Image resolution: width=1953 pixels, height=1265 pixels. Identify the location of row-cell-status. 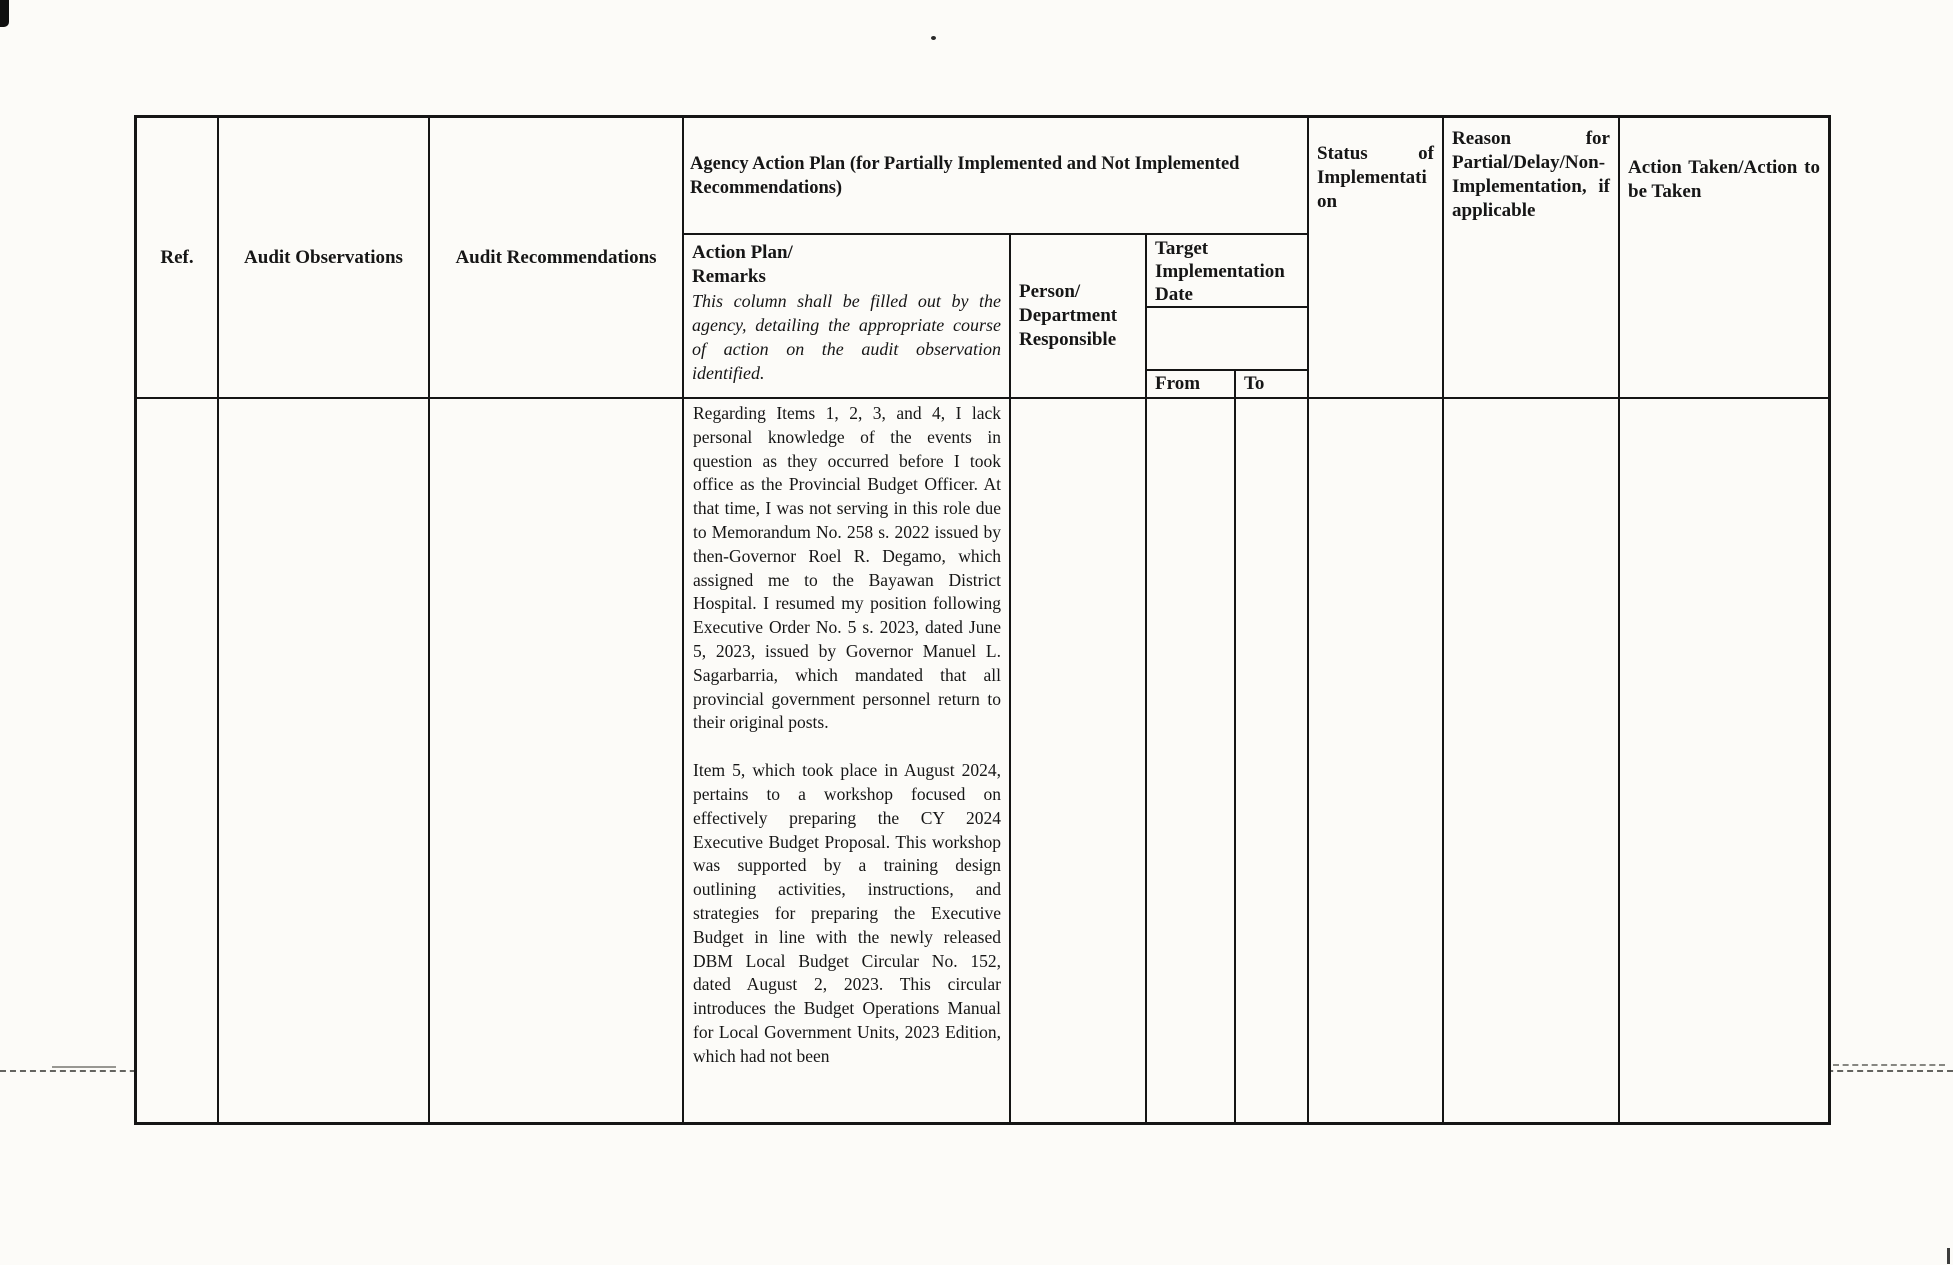
(1376, 760).